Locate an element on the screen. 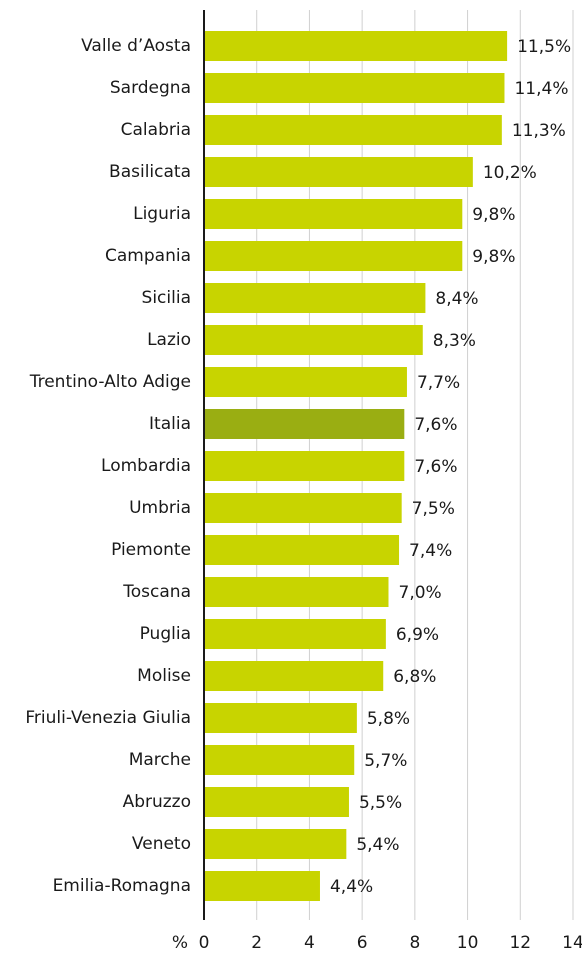 Image resolution: width=582 pixels, height=953 pixels. x-tick-label: 14 is located at coordinates (572, 943).